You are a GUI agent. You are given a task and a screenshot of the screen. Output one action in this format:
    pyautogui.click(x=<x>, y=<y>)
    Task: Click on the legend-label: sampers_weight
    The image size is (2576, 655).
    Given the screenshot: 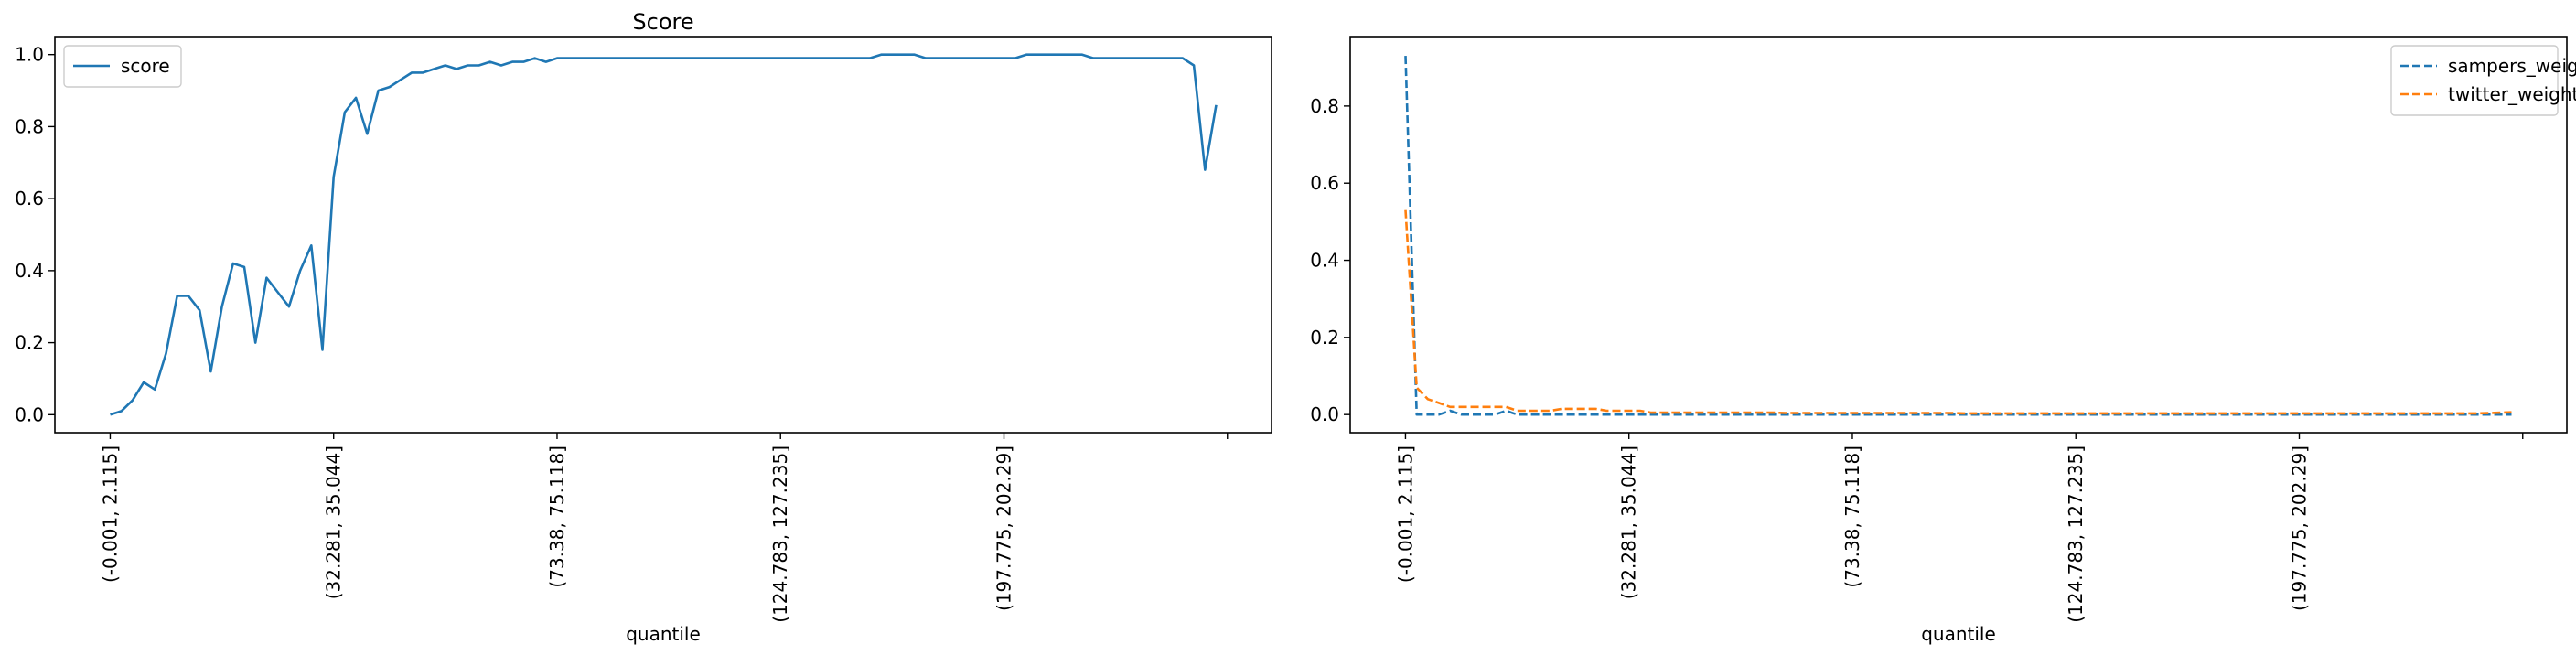 What is the action you would take?
    pyautogui.click(x=2512, y=66)
    